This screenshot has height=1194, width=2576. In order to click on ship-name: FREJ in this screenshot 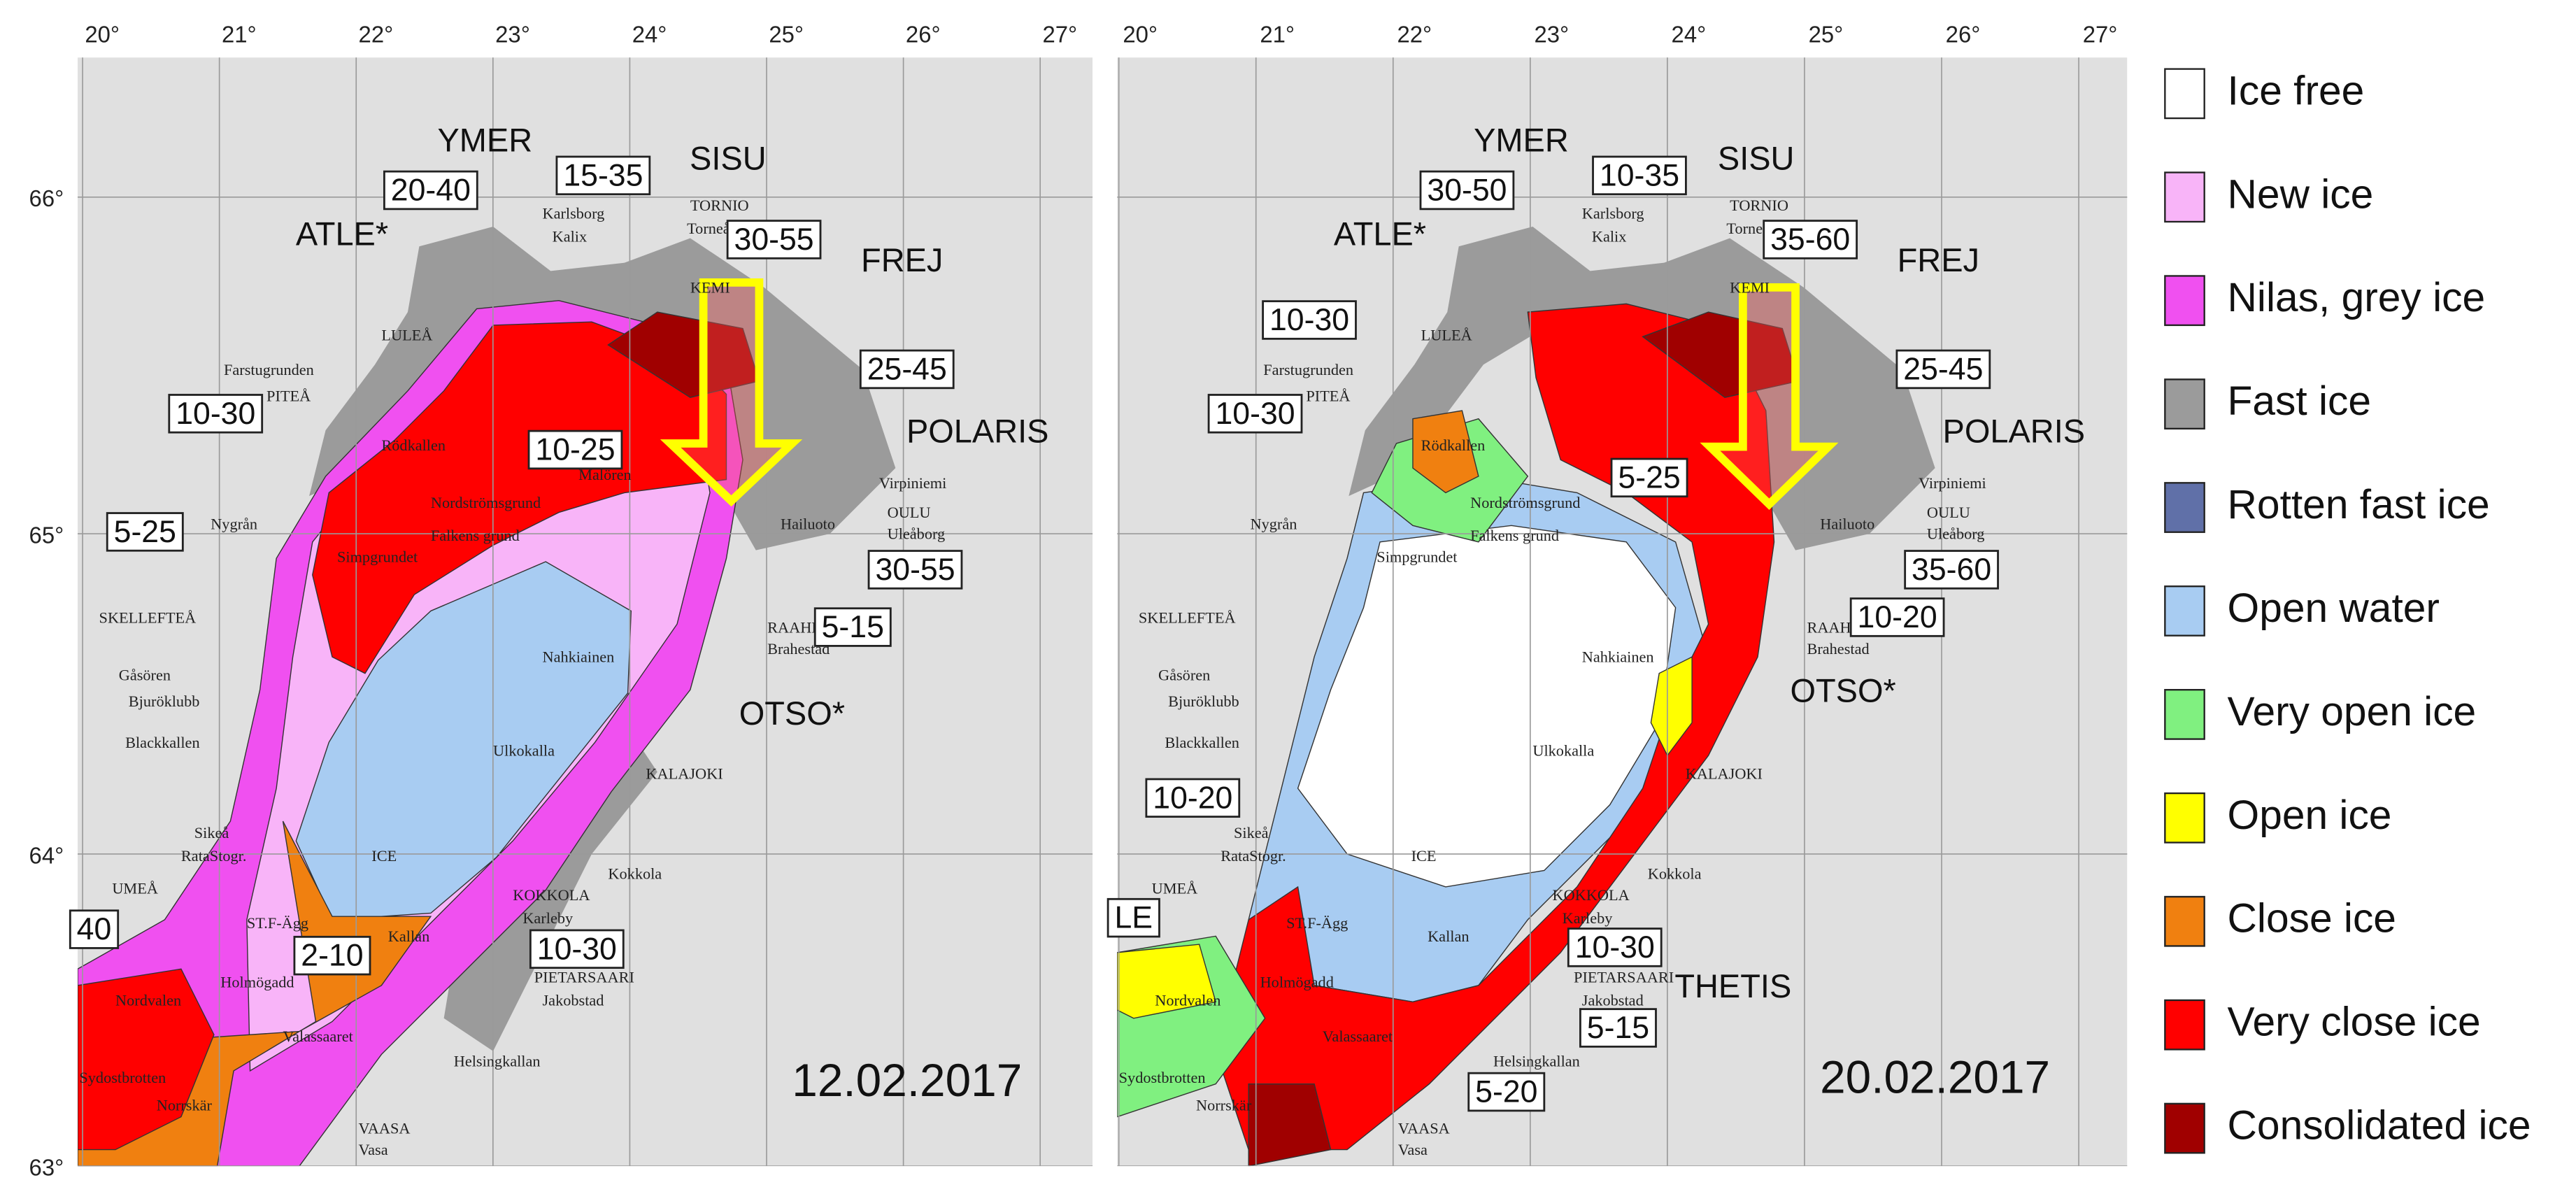, I will do `click(1938, 259)`.